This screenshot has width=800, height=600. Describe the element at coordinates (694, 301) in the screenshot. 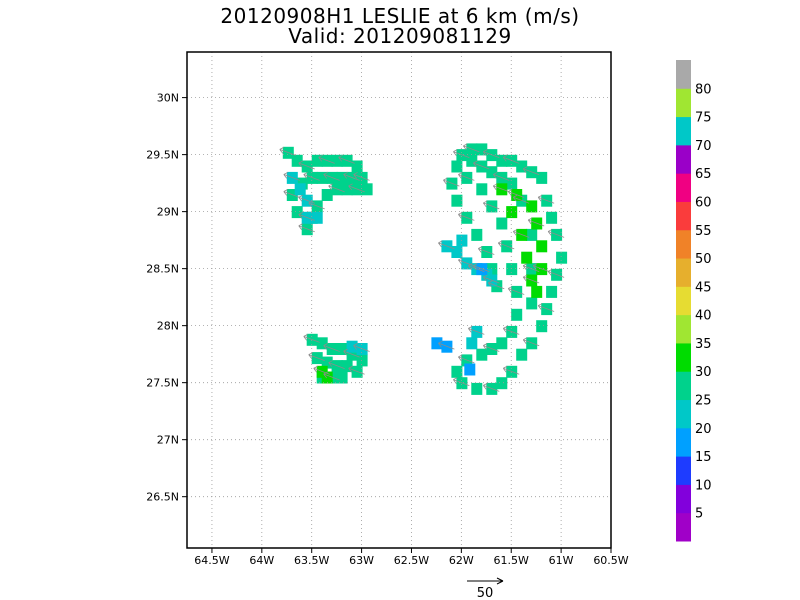

I see `colorbar: 5 10 15 20 25 30 35 40 45 50 55 60 65 70 75 80` at that location.